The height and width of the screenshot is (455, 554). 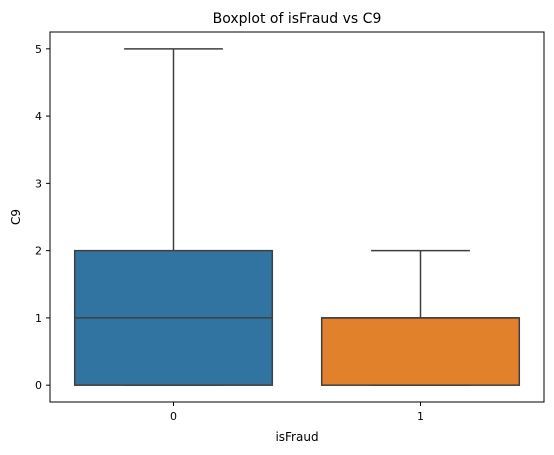 What do you see at coordinates (38, 385) in the screenshot?
I see `y-tick-label: 0` at bounding box center [38, 385].